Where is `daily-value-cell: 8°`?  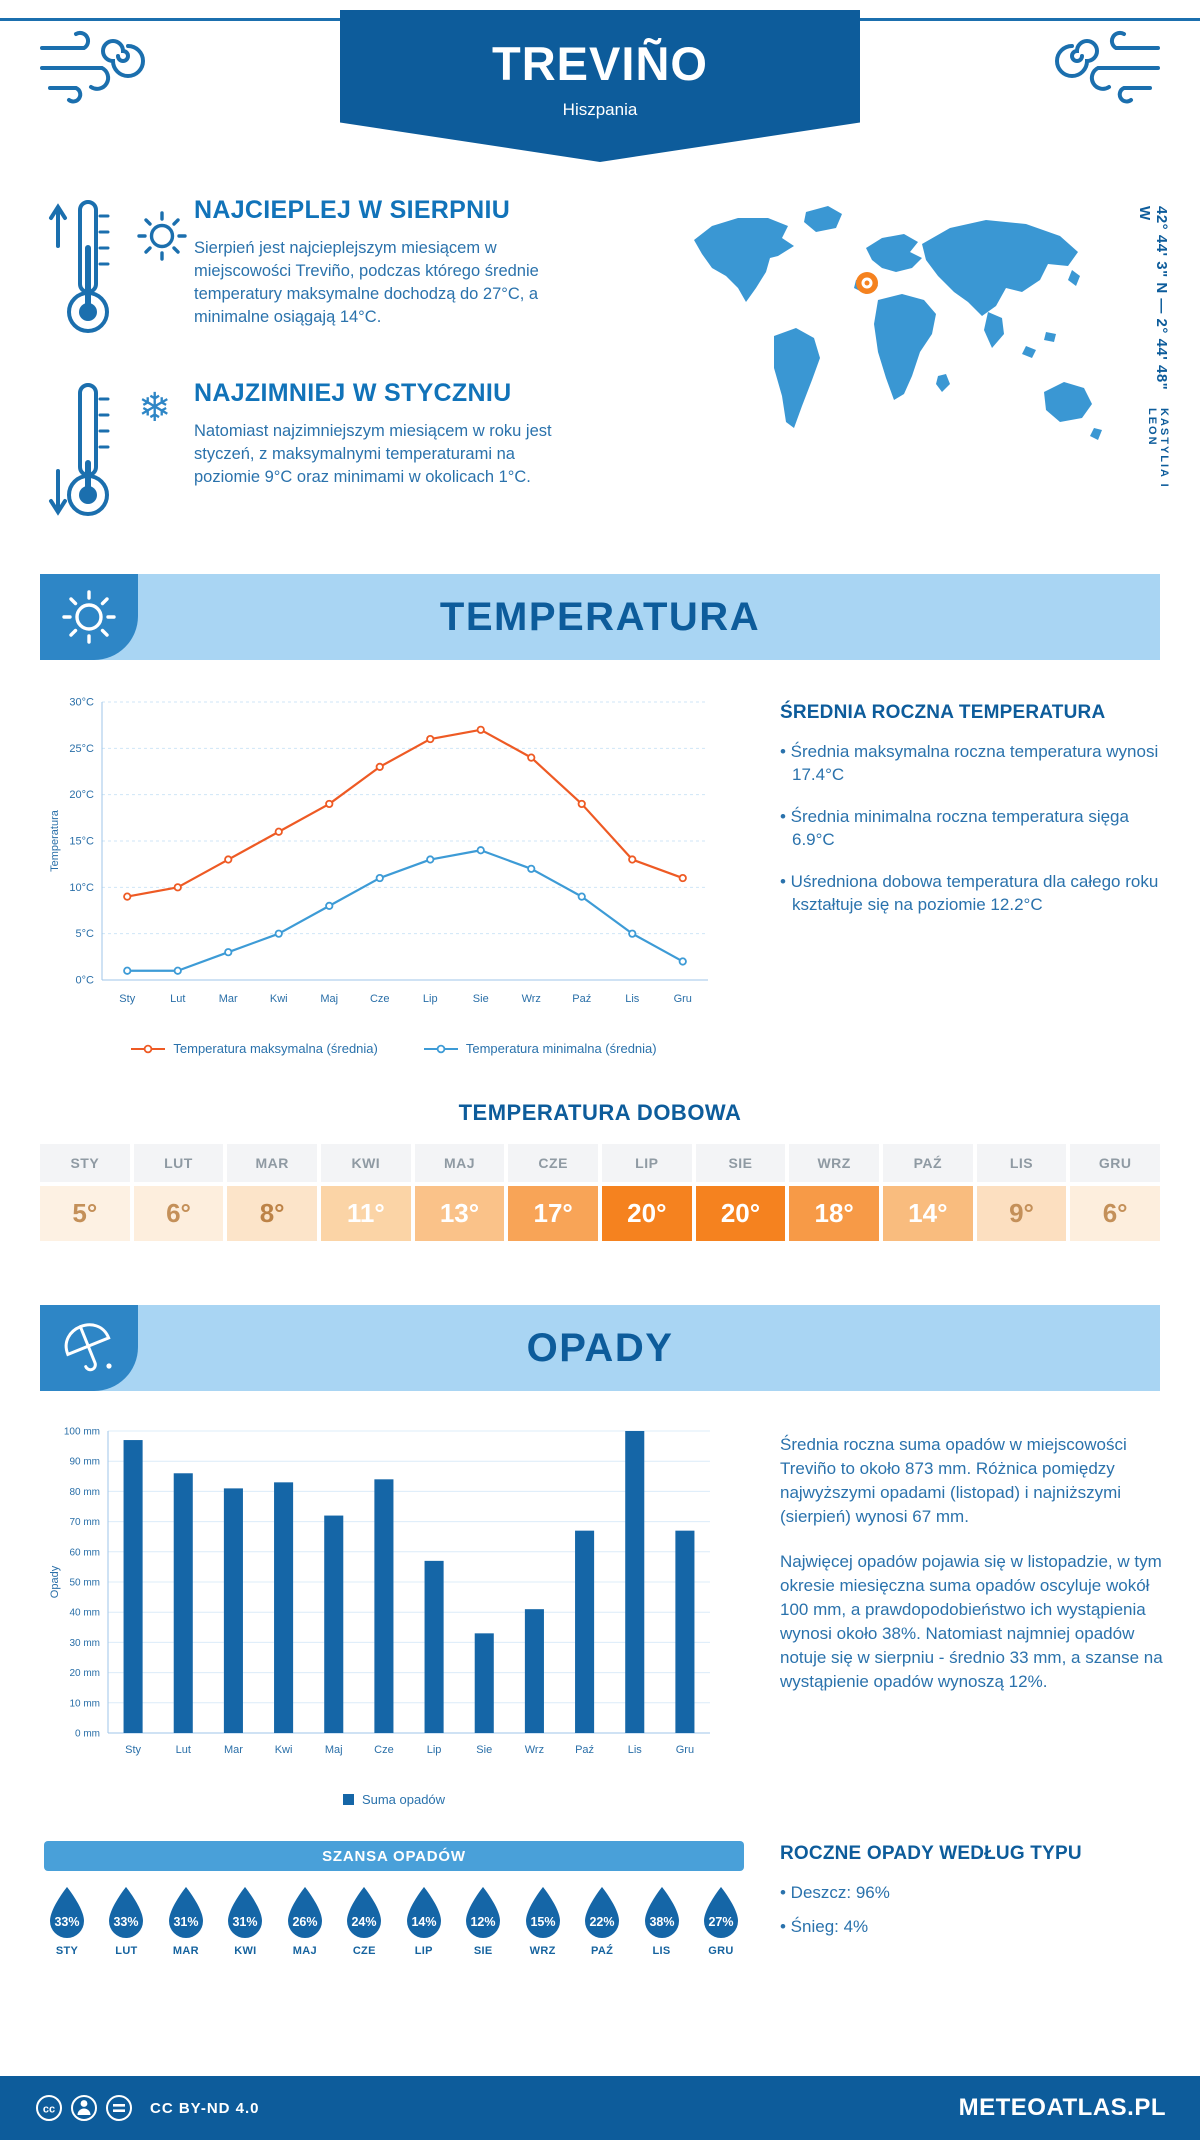 daily-value-cell: 8° is located at coordinates (272, 1213).